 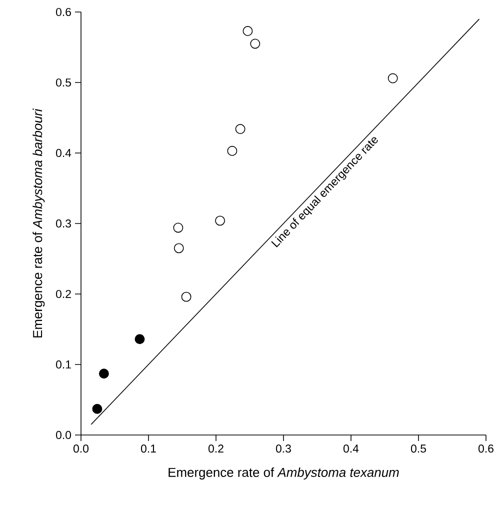 What do you see at coordinates (63, 223) in the screenshot?
I see `y-tick-label: 0.3` at bounding box center [63, 223].